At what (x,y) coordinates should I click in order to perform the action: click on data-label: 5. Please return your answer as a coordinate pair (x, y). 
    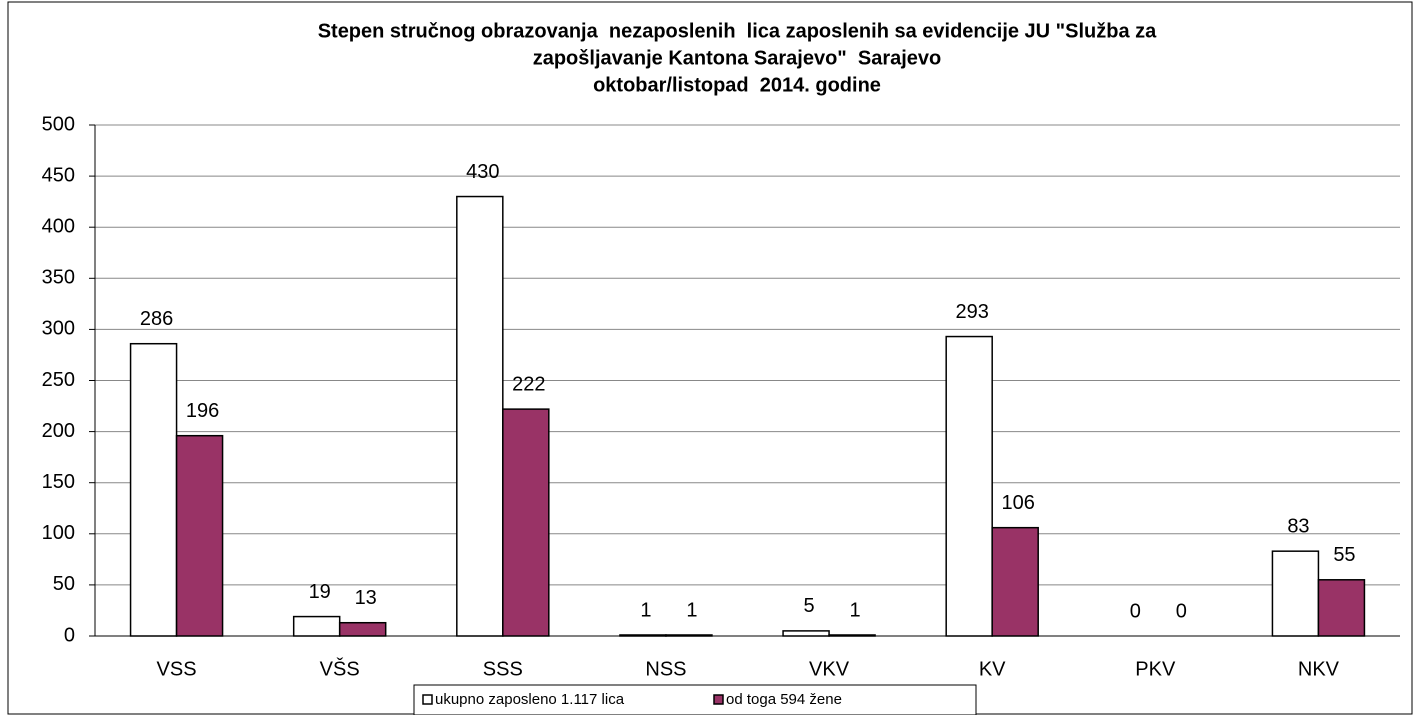
    Looking at the image, I should click on (809, 606).